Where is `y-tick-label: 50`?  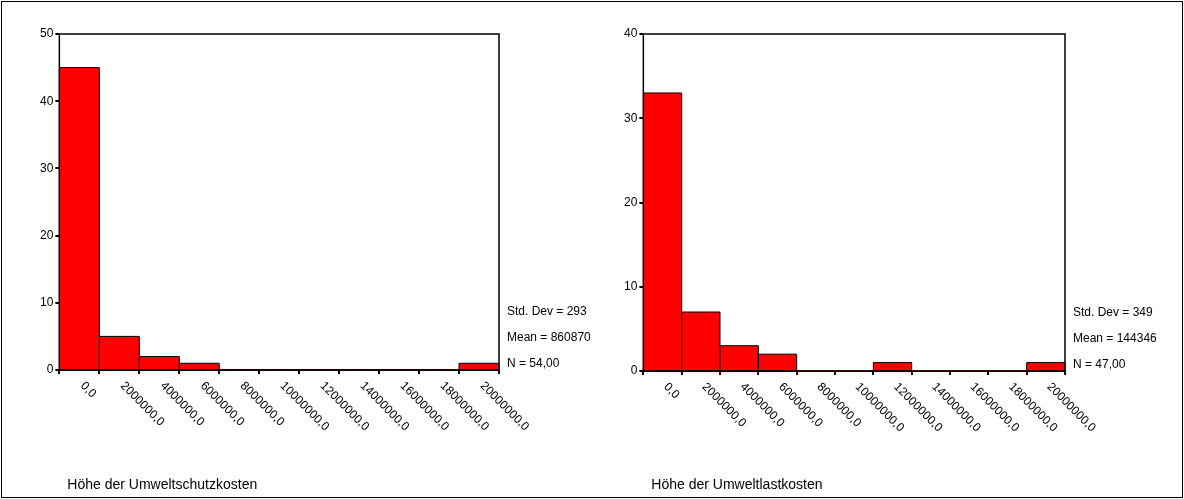 y-tick-label: 50 is located at coordinates (46, 33).